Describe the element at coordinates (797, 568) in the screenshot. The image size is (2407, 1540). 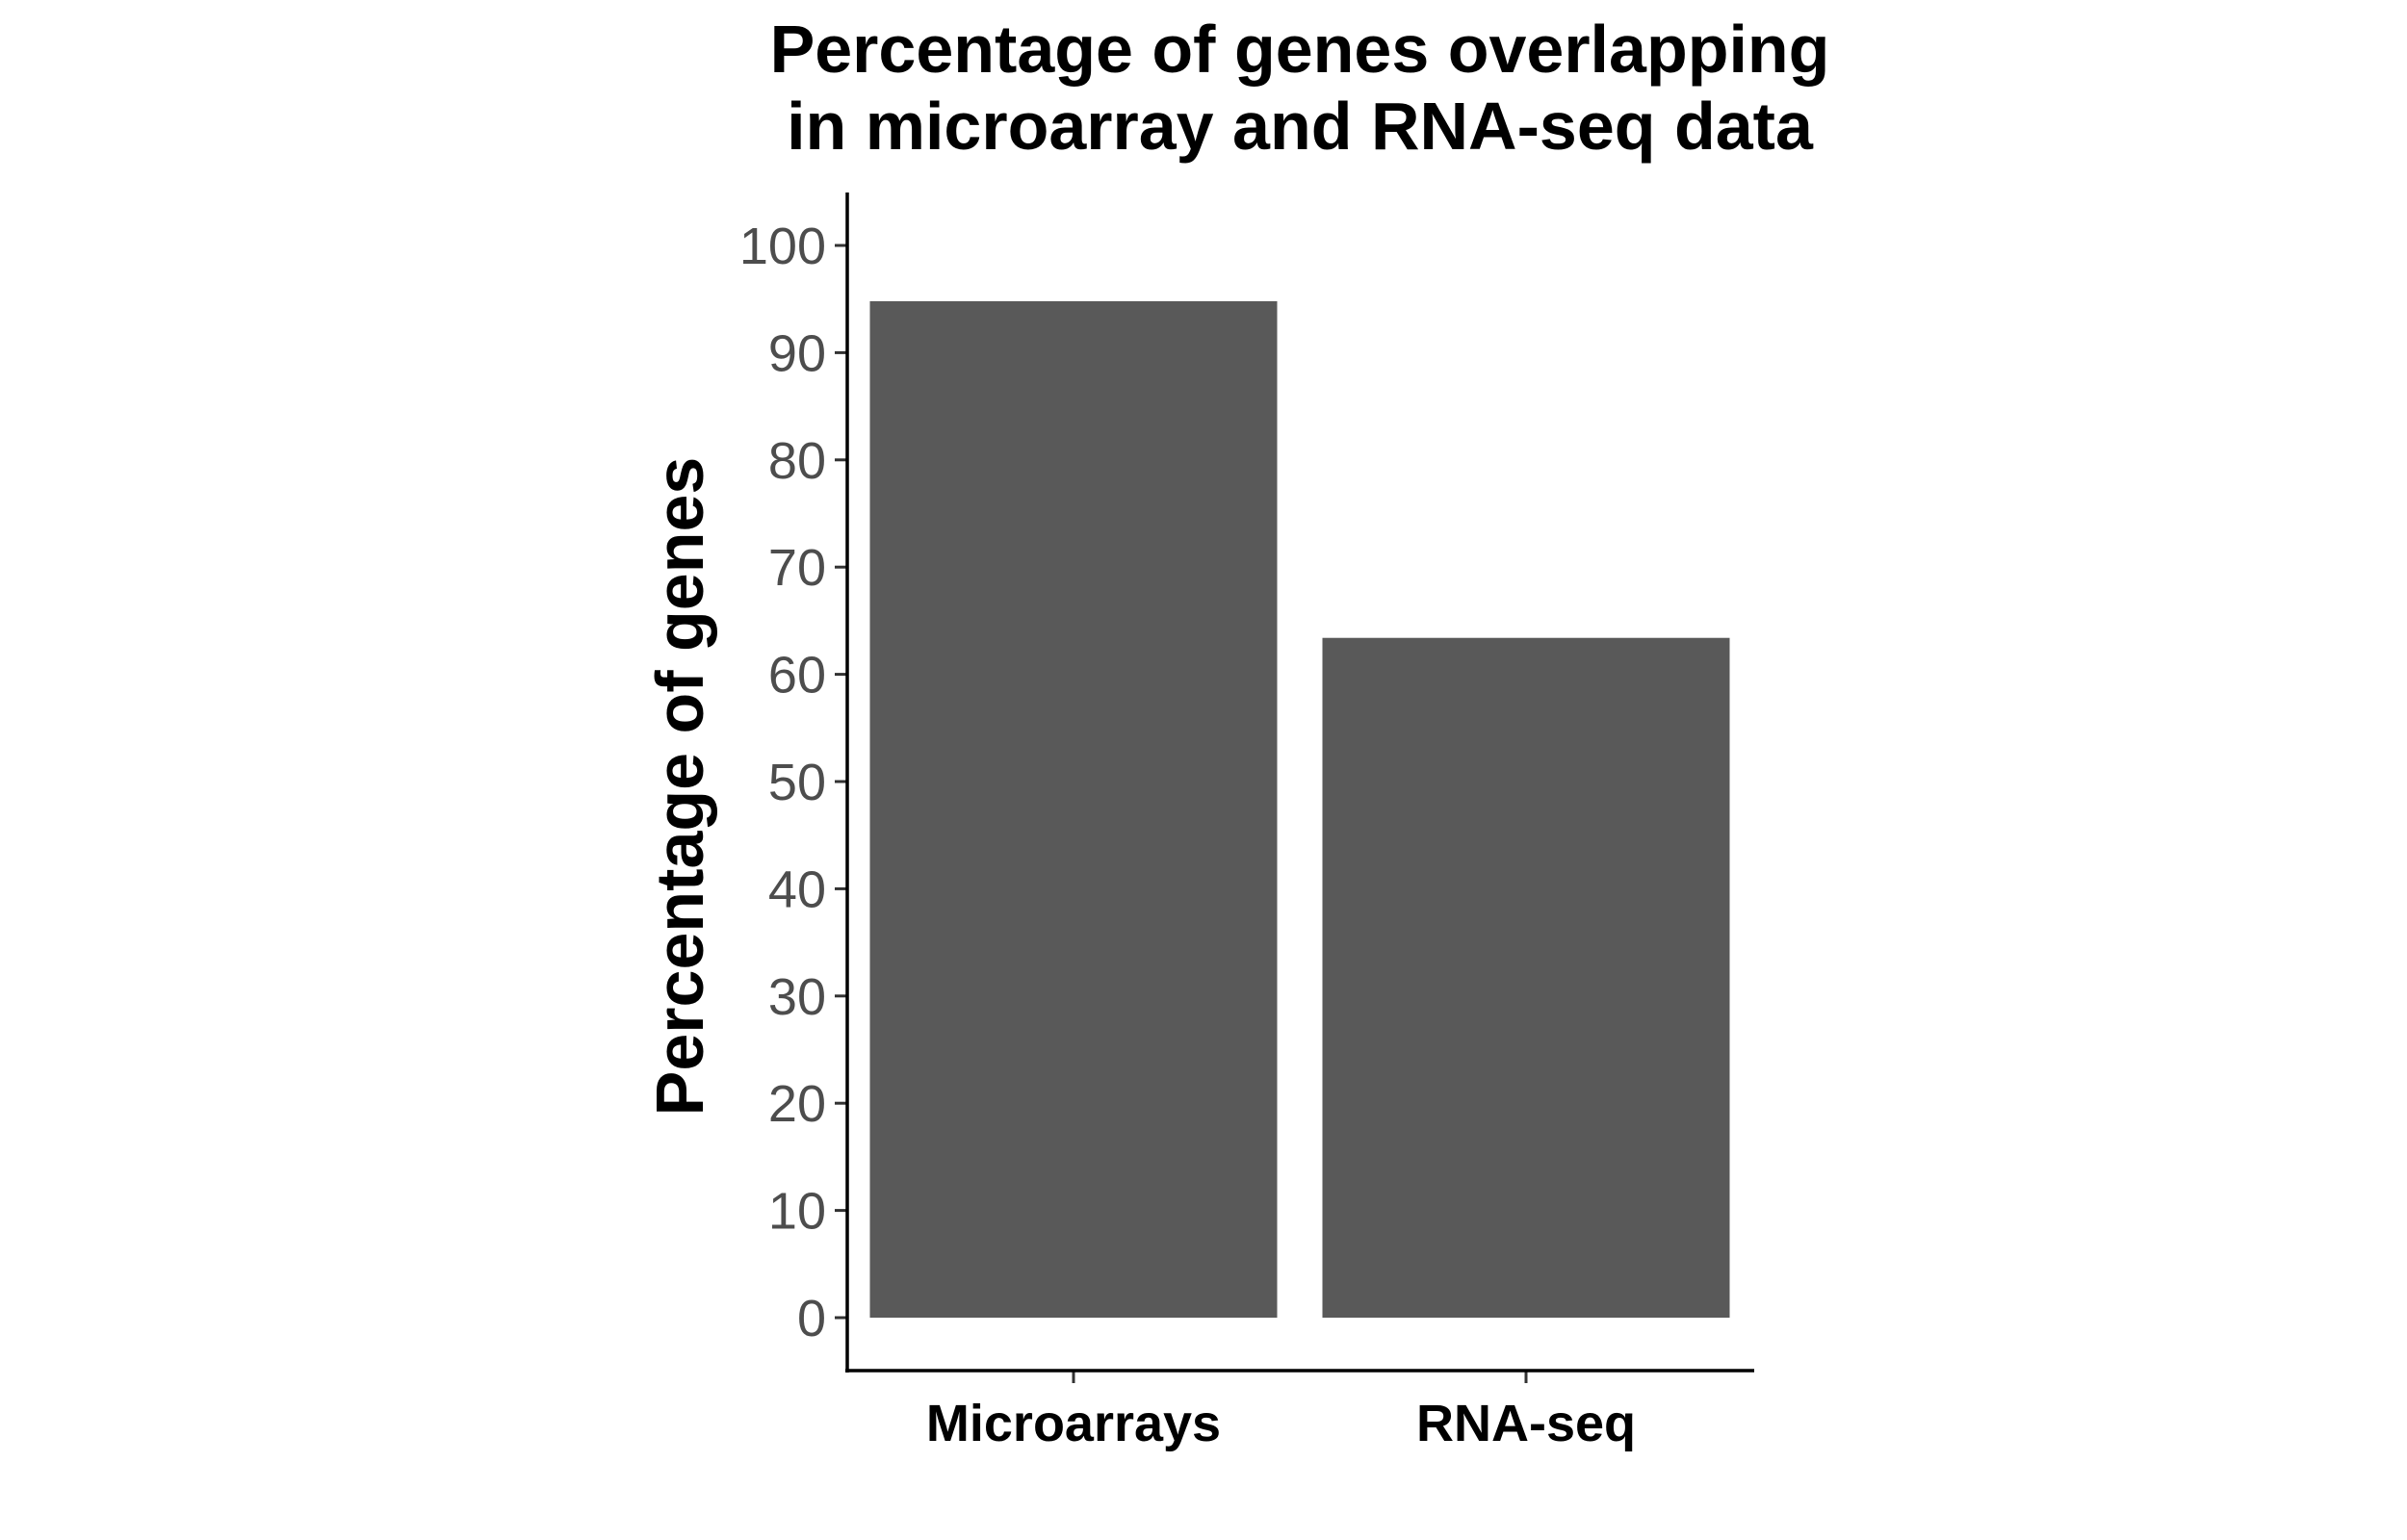
I see `y-tick-label-70: 70` at that location.